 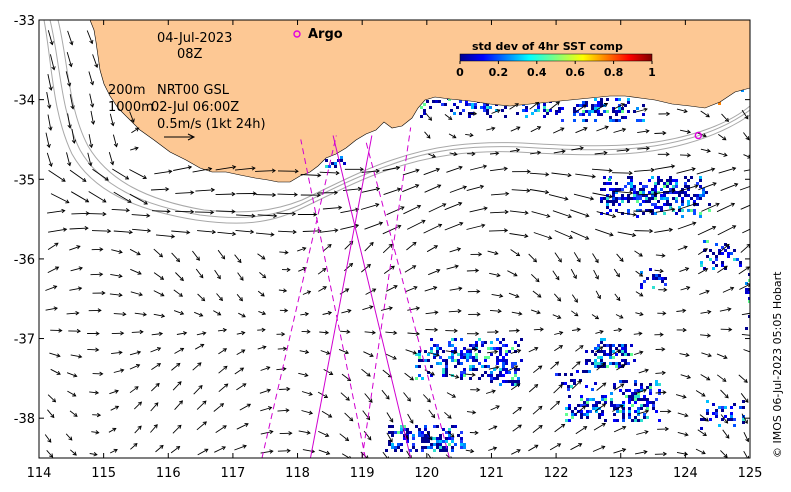 What do you see at coordinates (491, 473) in the screenshot?
I see `x-tick-label: 121` at bounding box center [491, 473].